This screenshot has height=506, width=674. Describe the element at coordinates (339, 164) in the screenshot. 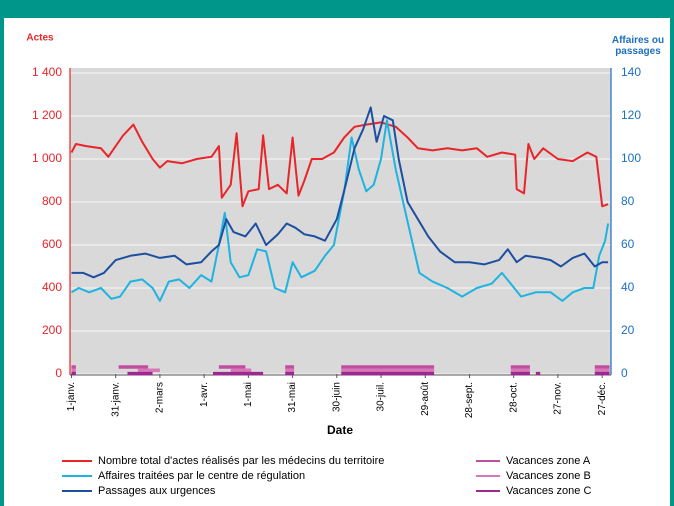

I see `series-line` at that location.